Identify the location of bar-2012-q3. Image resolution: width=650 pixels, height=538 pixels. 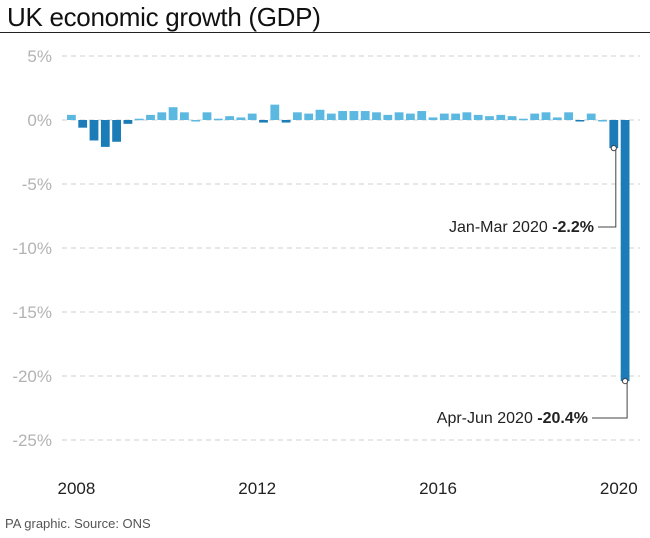
(275, 112).